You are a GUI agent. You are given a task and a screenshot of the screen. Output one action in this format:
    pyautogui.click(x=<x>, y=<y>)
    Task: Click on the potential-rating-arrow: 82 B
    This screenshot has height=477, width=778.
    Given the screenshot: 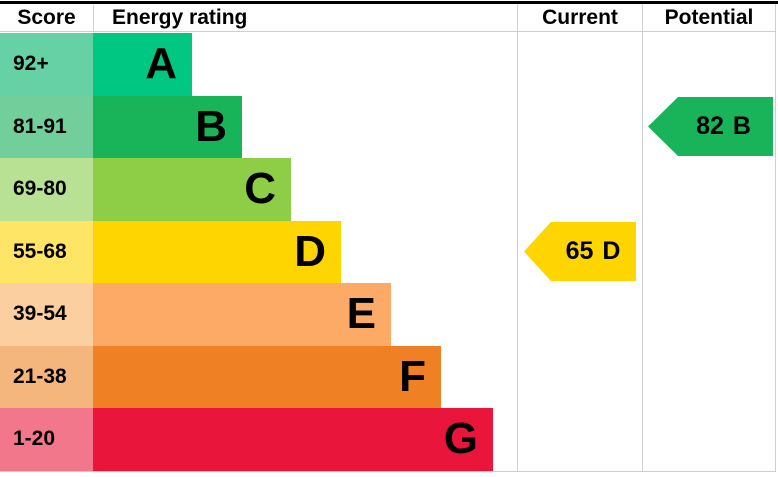 What is the action you would take?
    pyautogui.click(x=710, y=126)
    